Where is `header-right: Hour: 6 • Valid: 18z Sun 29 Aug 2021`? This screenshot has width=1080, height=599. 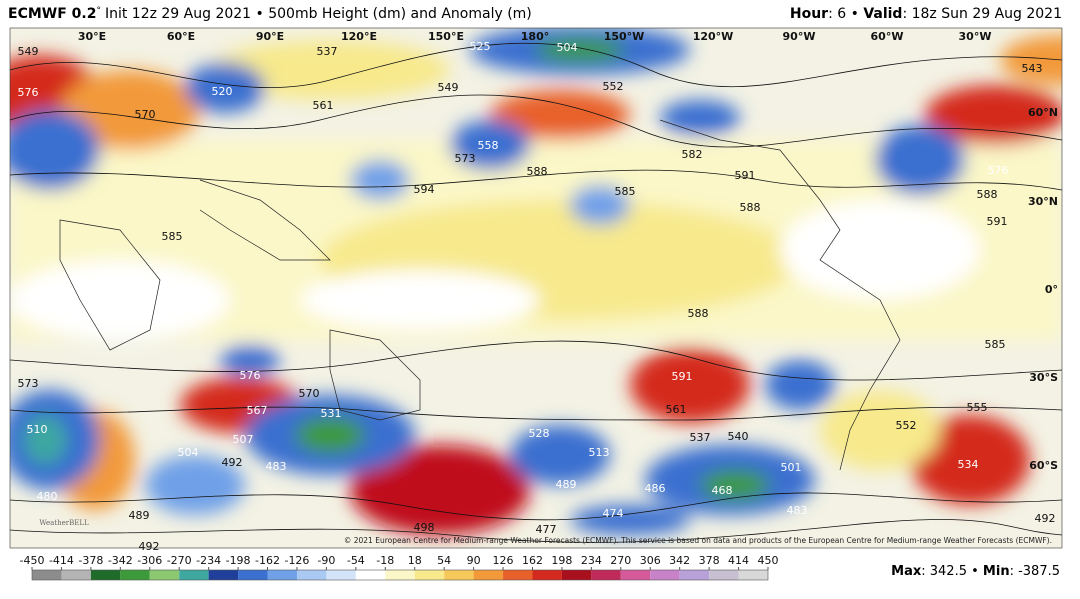
header-right: Hour: 6 • Valid: 18z Sun 29 Aug 2021 is located at coordinates (926, 14).